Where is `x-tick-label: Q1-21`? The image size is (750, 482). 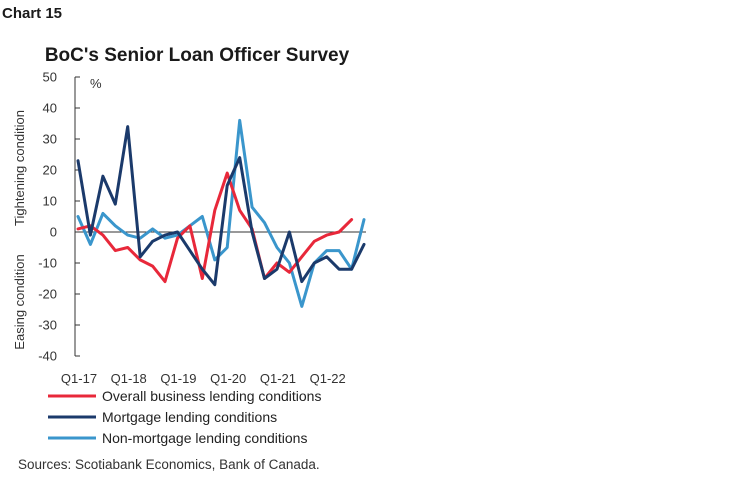 x-tick-label: Q1-21 is located at coordinates (278, 378).